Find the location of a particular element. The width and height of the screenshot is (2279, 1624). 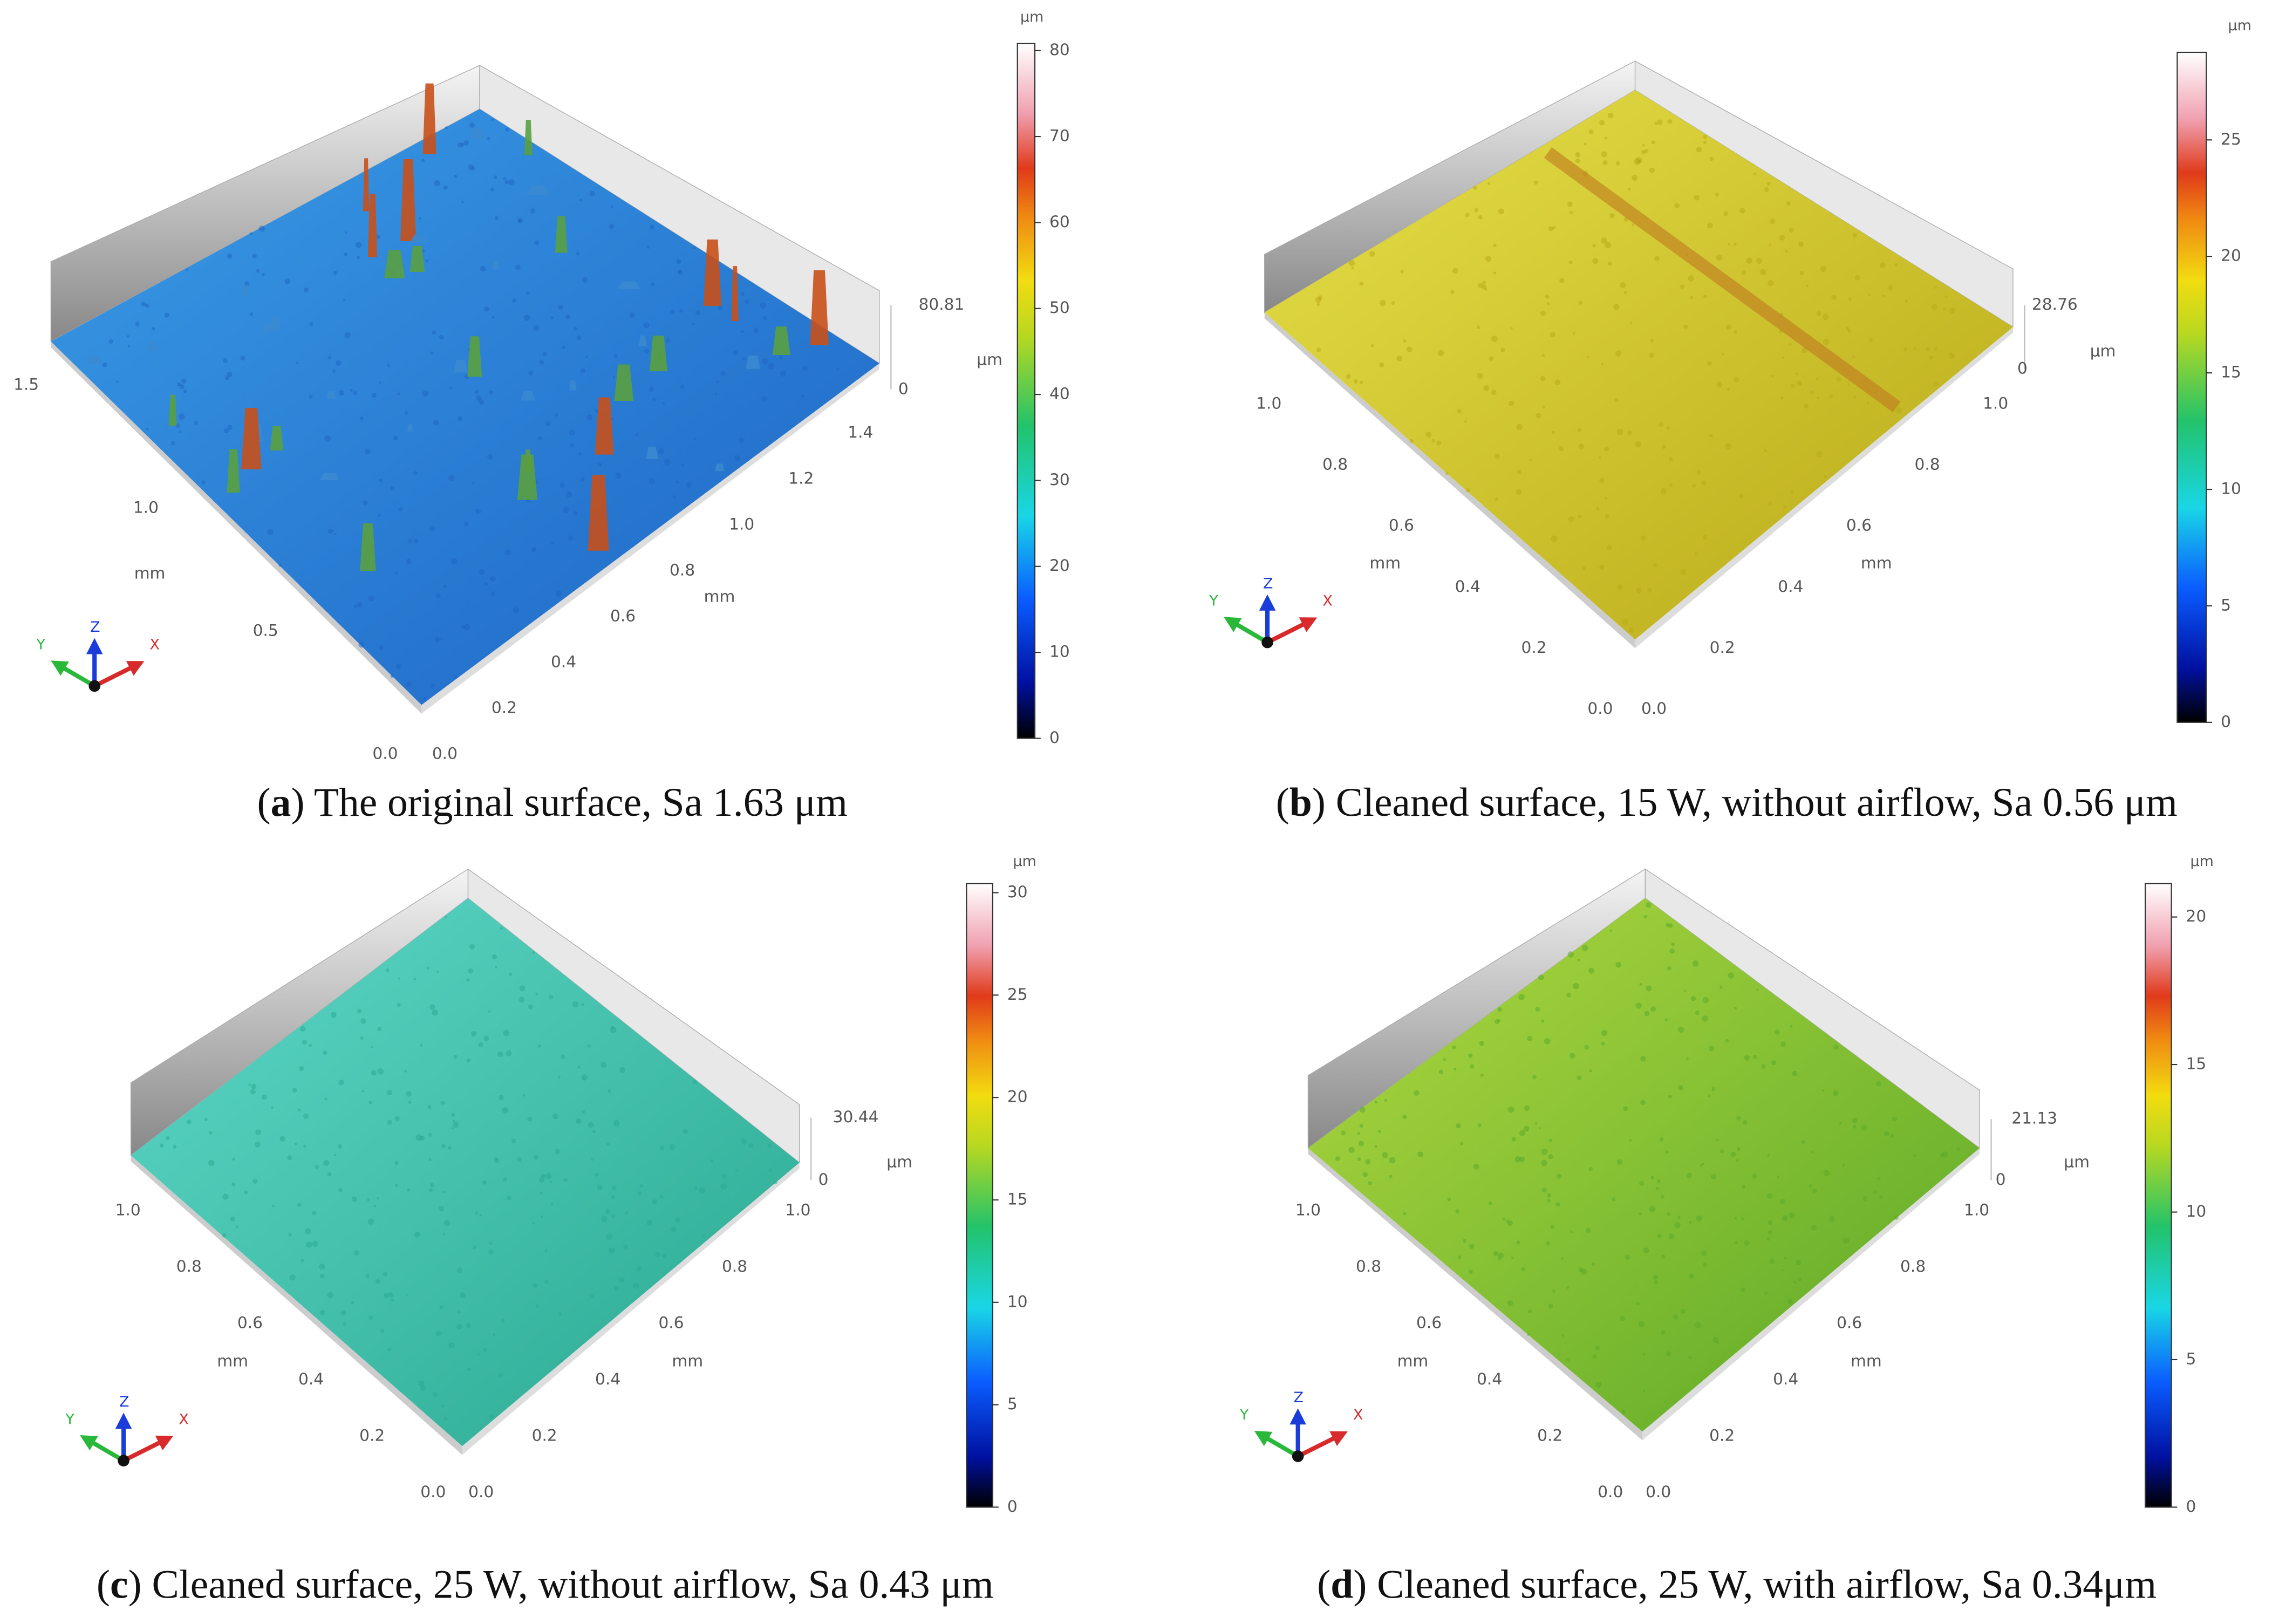

colorbar-tick-label: 25 is located at coordinates (2231, 139).